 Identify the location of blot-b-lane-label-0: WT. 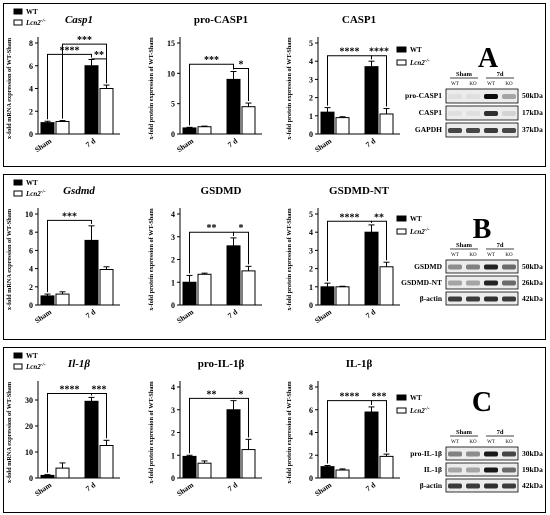
(455, 255).